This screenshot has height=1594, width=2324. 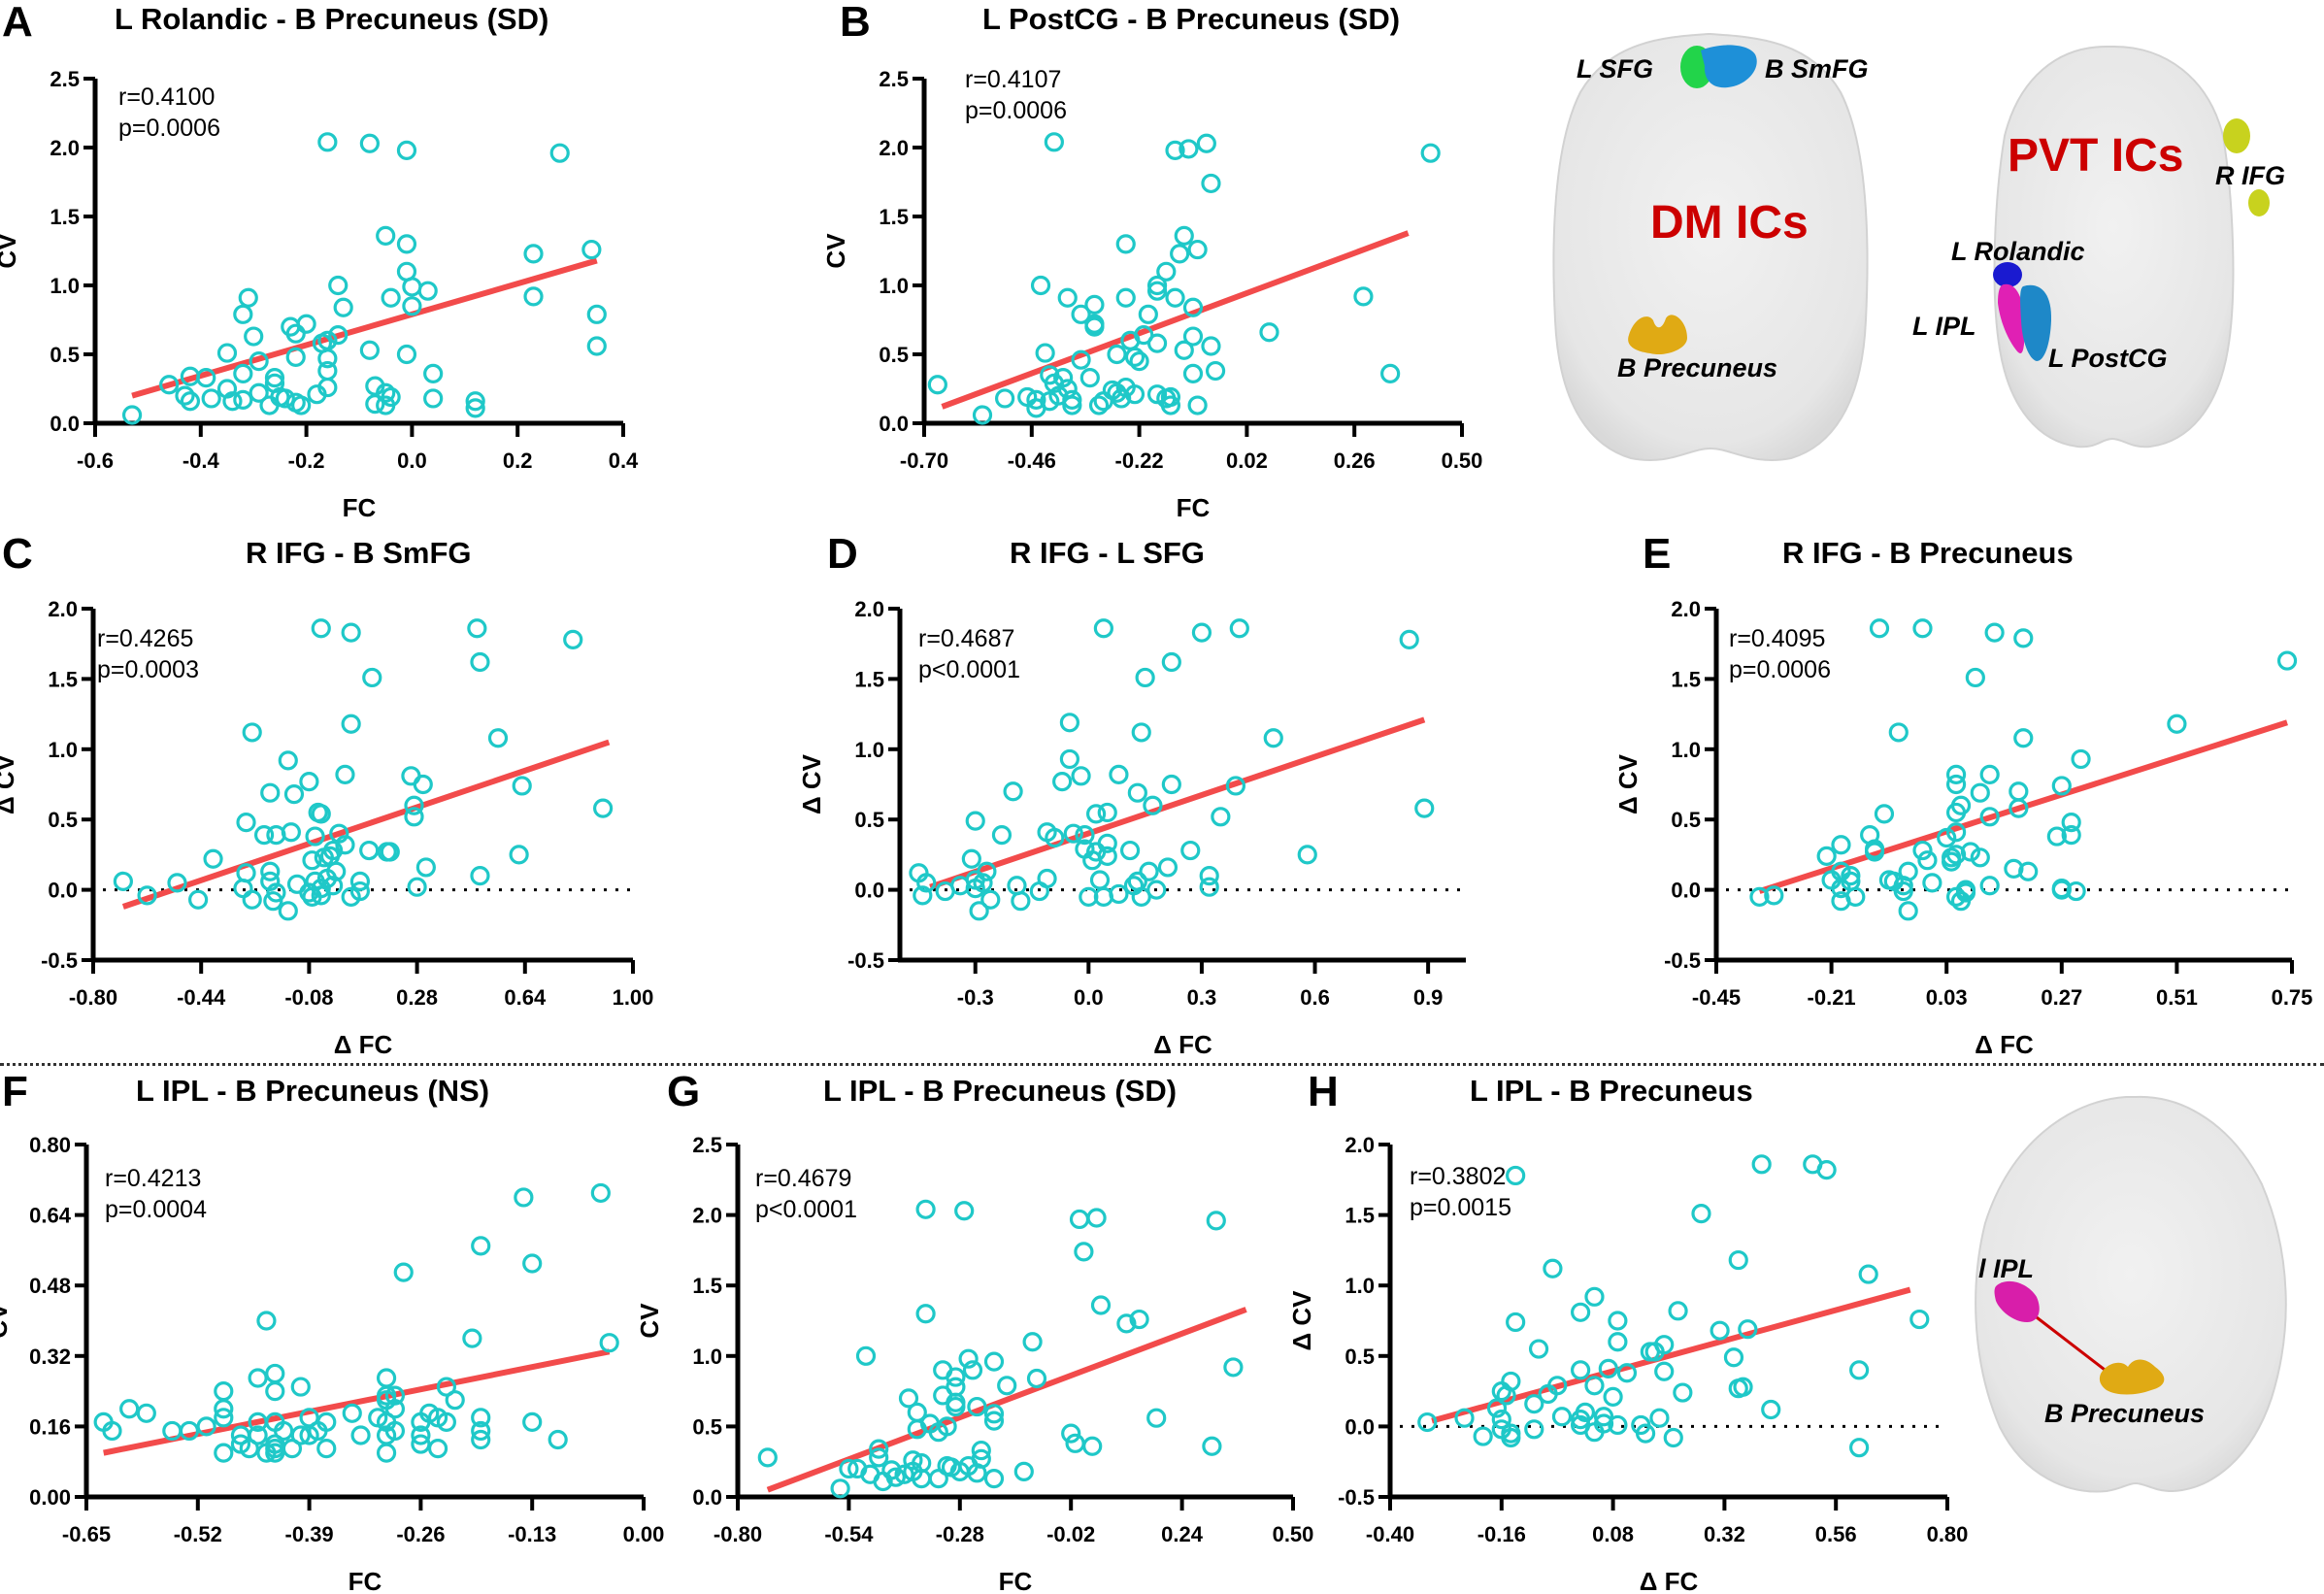 I want to click on x-tick-label-d: -0.3, so click(x=975, y=997).